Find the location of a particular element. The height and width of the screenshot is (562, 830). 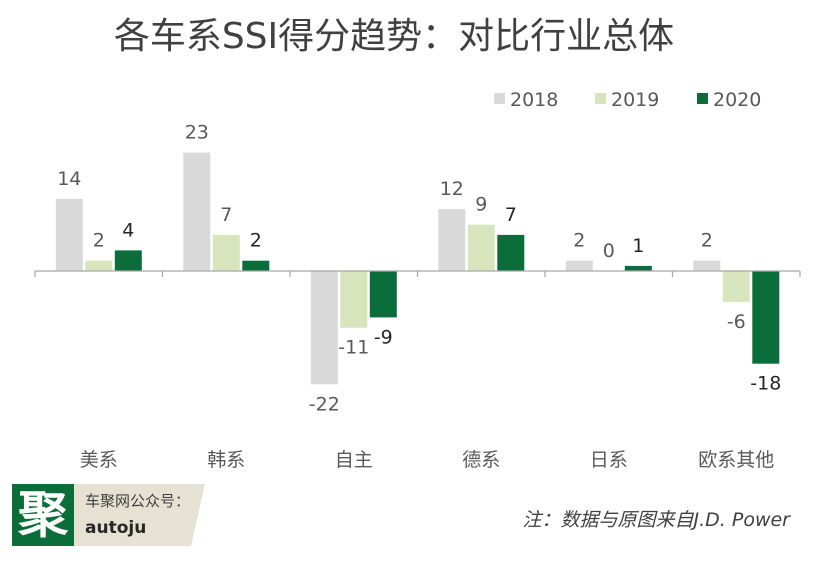

data-label-2019-3: 9 is located at coordinates (481, 205).